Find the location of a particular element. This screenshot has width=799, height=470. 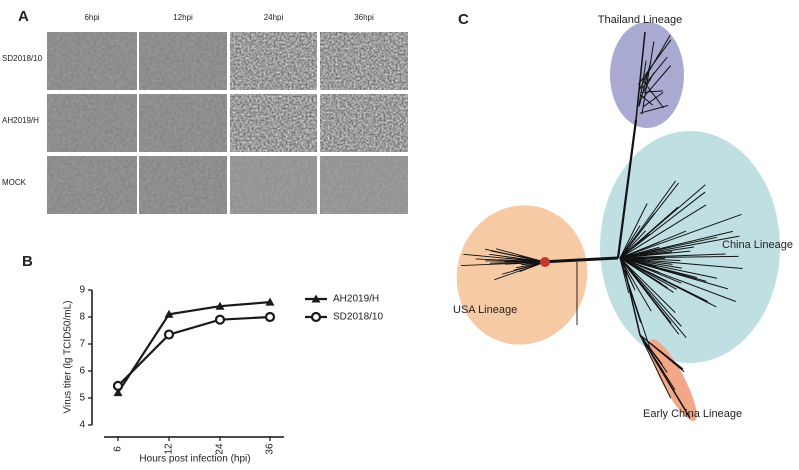

lineage-label: China Lineage is located at coordinates (757, 245).